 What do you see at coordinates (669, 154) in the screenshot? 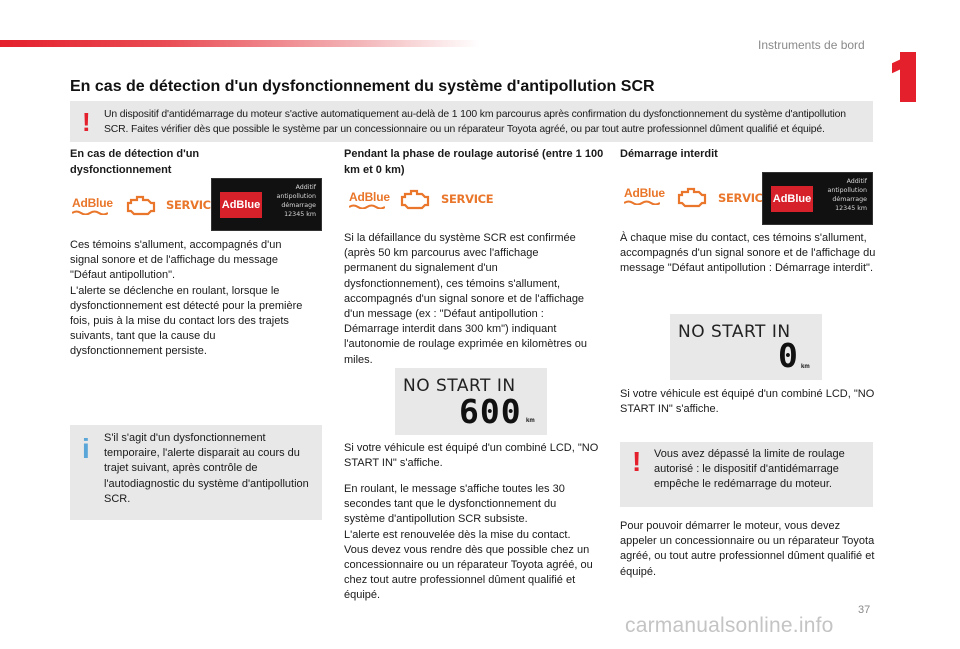
I see `col3-heading: Démarrage interdit` at bounding box center [669, 154].